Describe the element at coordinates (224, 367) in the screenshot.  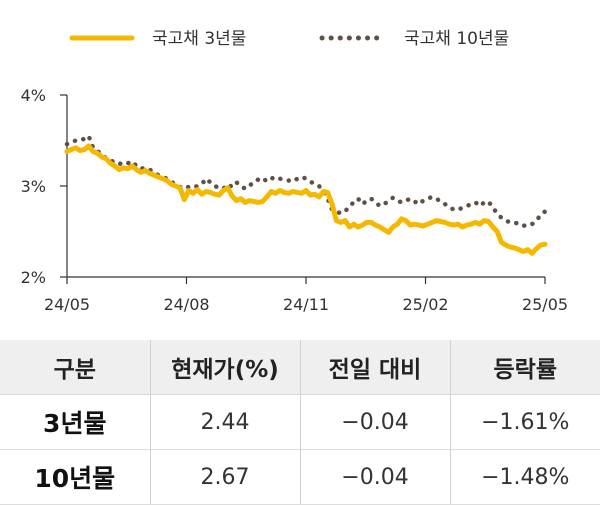
I see `header-current-price: 현재가(%)` at that location.